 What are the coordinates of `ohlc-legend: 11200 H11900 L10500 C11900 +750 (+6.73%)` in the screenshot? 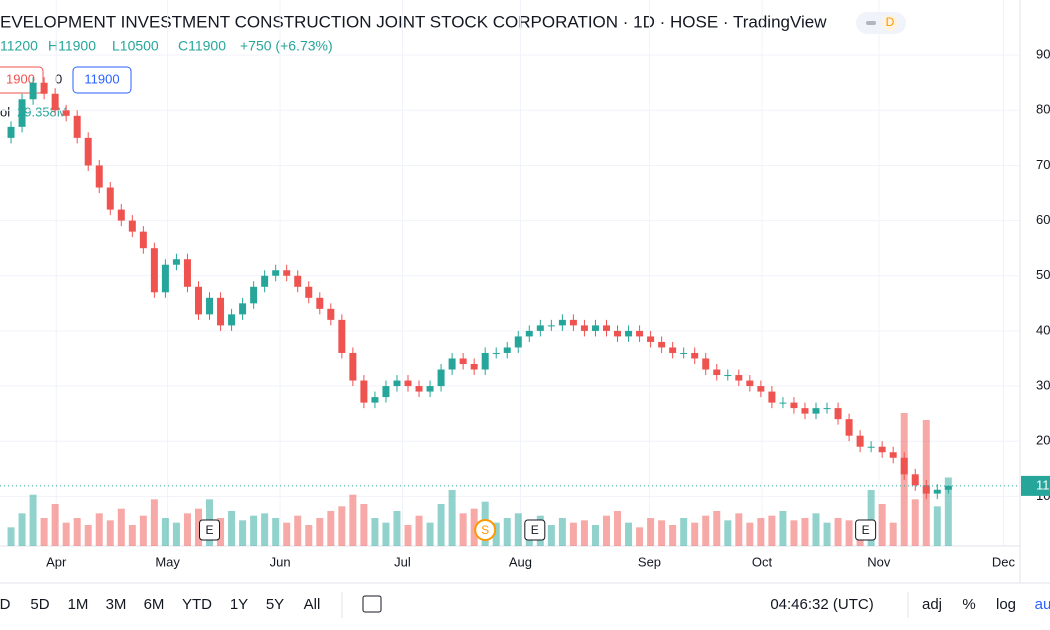 It's located at (166, 46).